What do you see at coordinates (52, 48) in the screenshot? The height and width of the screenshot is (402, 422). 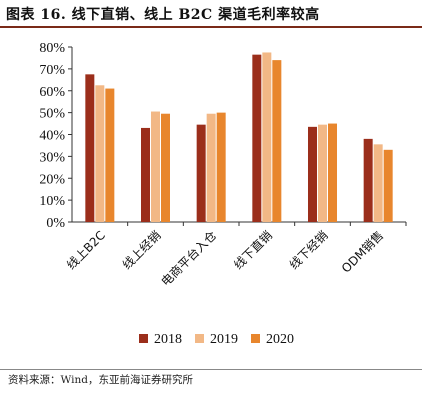 I see `y-tick-label: 80%` at bounding box center [52, 48].